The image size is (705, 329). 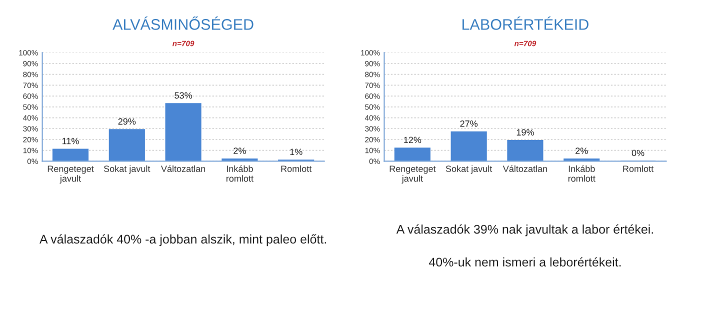 What do you see at coordinates (183, 95) in the screenshot?
I see `data-label: 53%` at bounding box center [183, 95].